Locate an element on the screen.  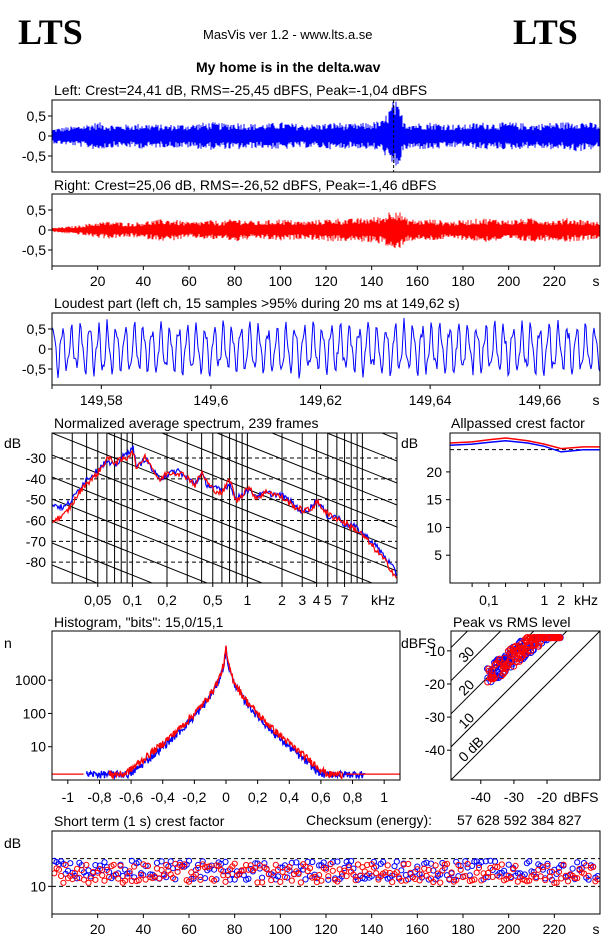
x-tick-label: 200 is located at coordinates (509, 281).